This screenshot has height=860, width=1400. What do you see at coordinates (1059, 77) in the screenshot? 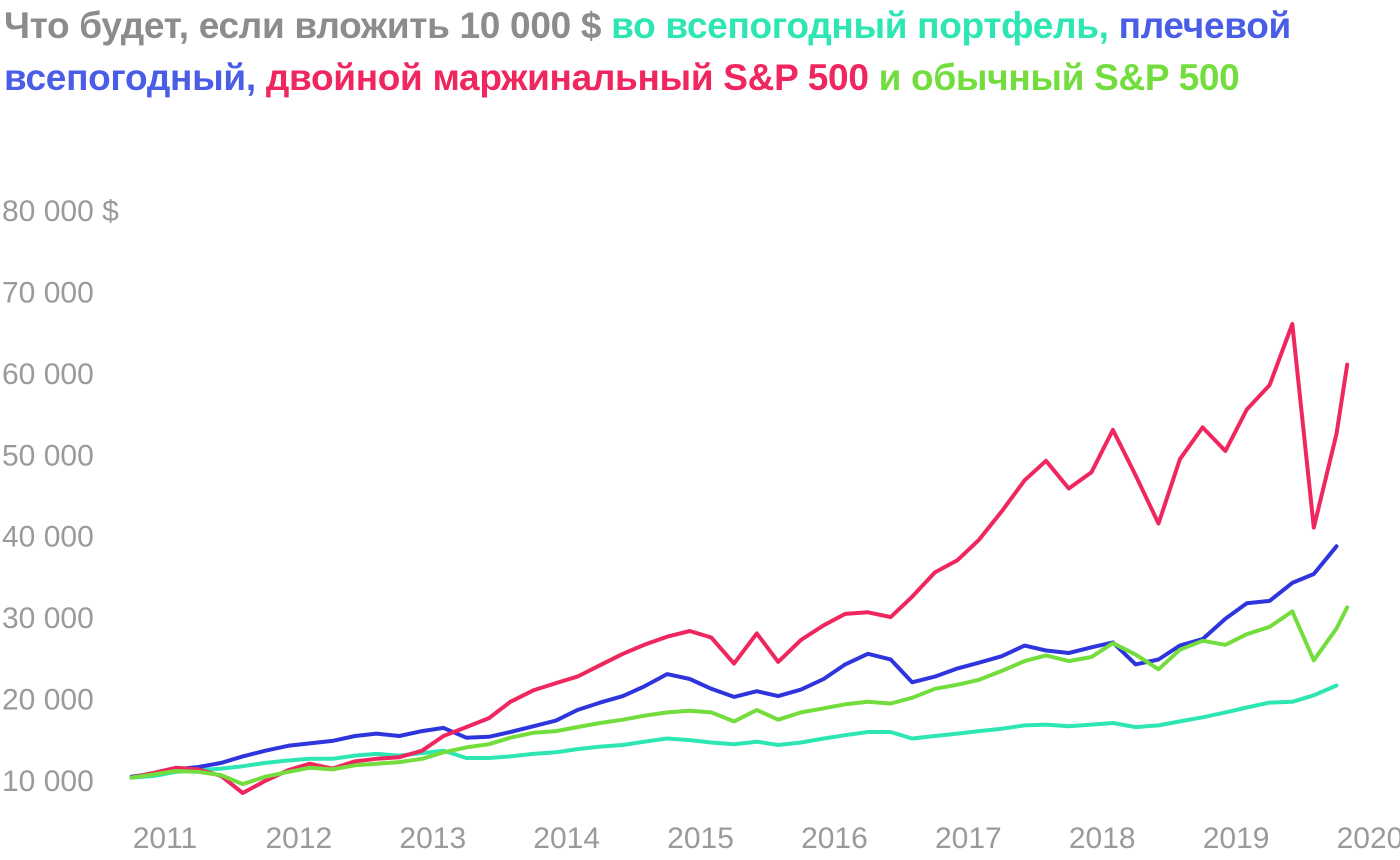
I see `title-part-sp500: и обычный S&P 500` at bounding box center [1059, 77].